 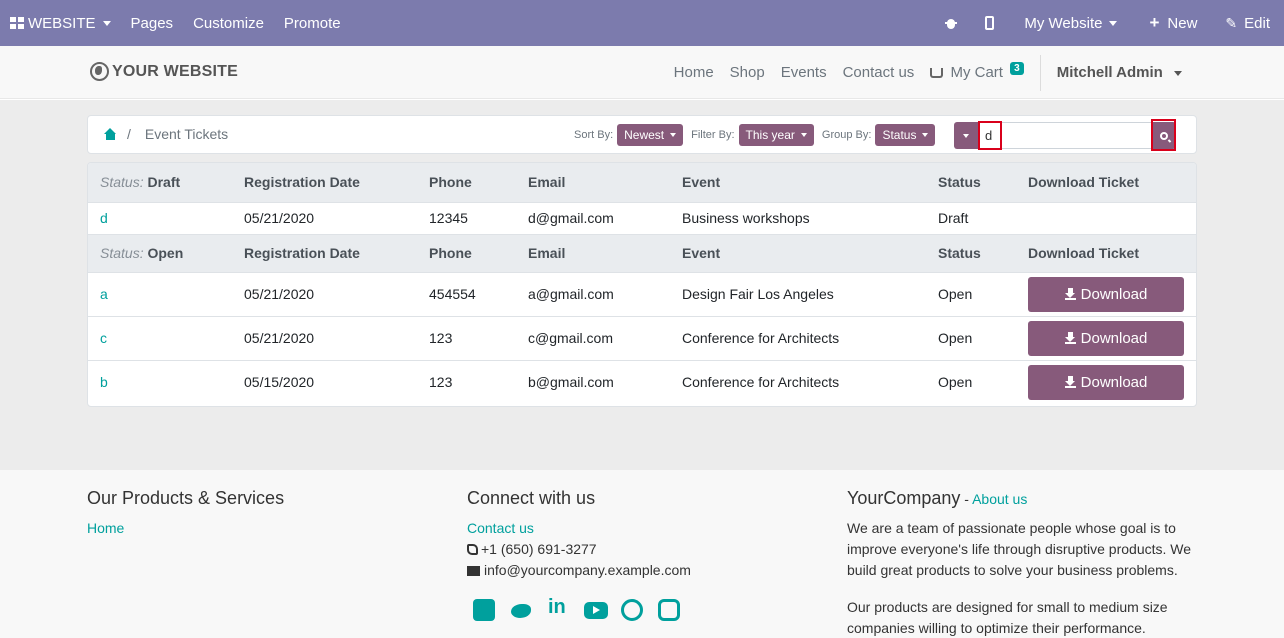 What do you see at coordinates (571, 382) in the screenshot?
I see `email: b@gmail.com` at bounding box center [571, 382].